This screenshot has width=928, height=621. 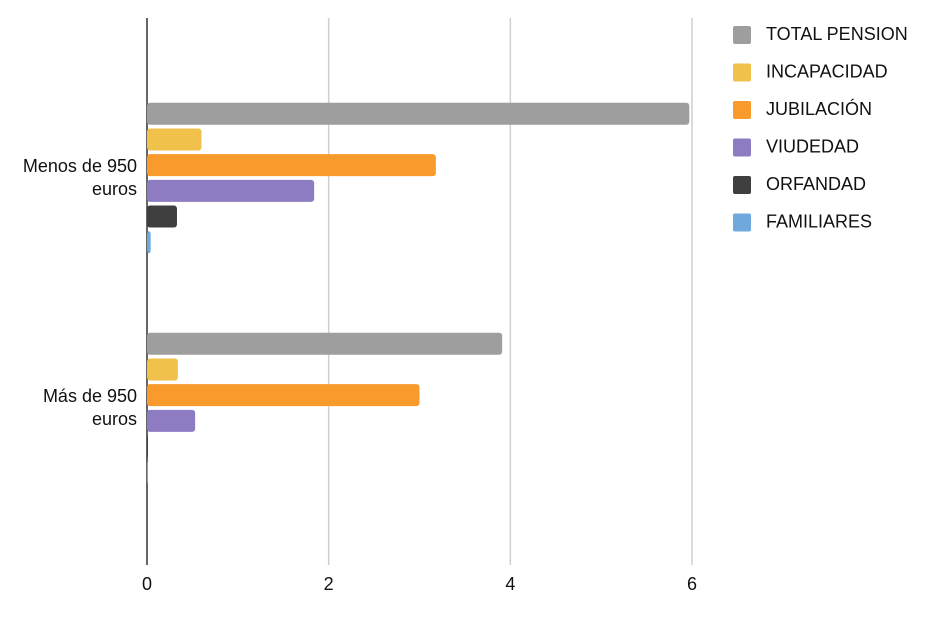 I want to click on x-tick-label: 0, so click(x=147, y=584).